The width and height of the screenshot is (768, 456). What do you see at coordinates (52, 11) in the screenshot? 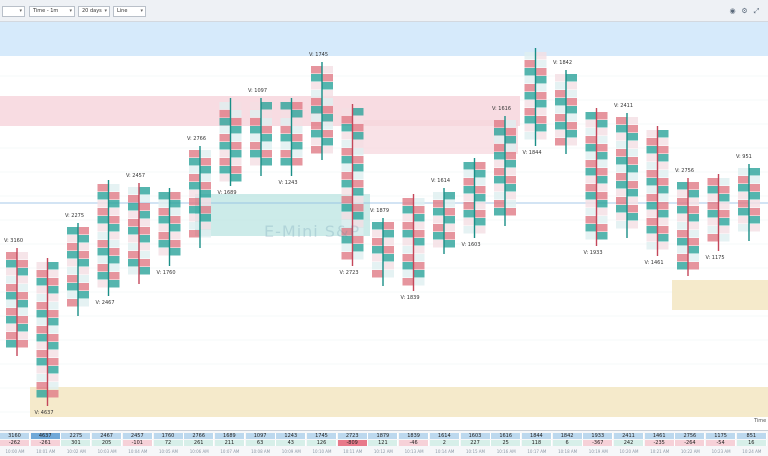
I see `timeframe-select: Time - 1m ▾` at bounding box center [52, 11].